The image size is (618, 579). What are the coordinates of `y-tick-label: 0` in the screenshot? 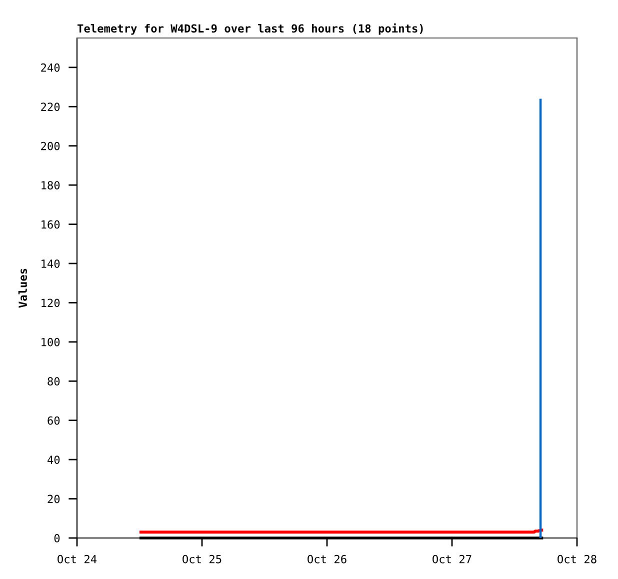 It's located at (57, 538).